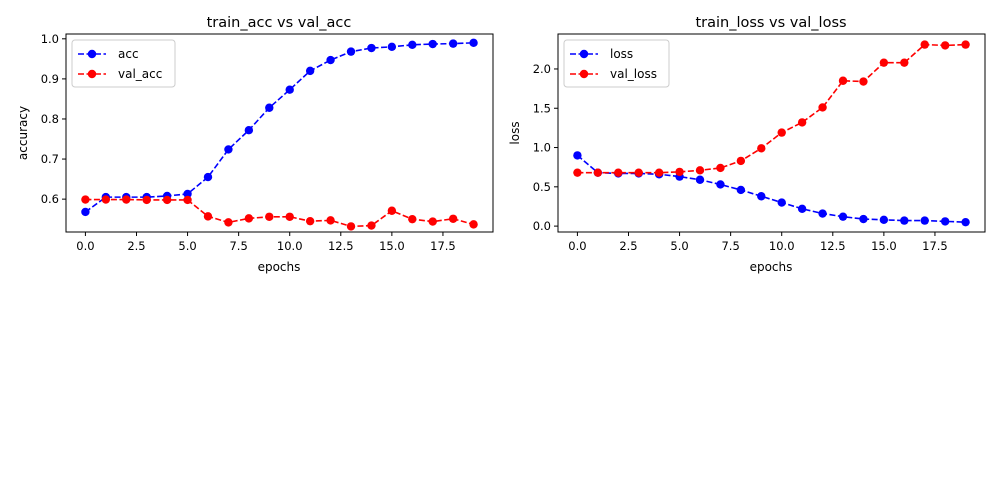 The width and height of the screenshot is (1000, 500). I want to click on series-line-val_acc, so click(279, 213).